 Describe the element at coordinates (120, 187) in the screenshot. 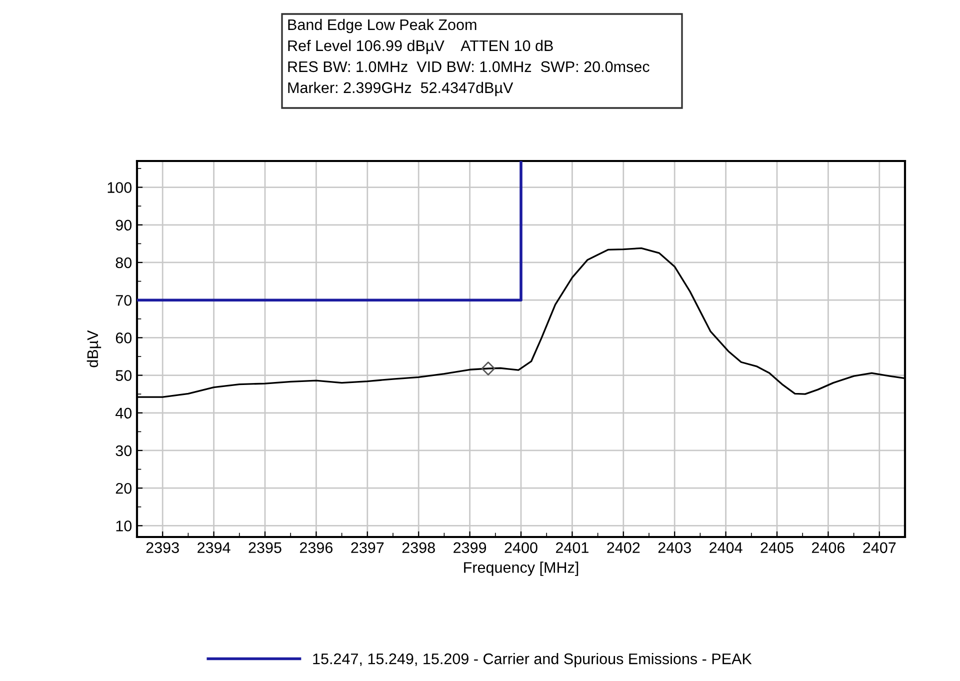

I see `y-tick-label: 100` at that location.